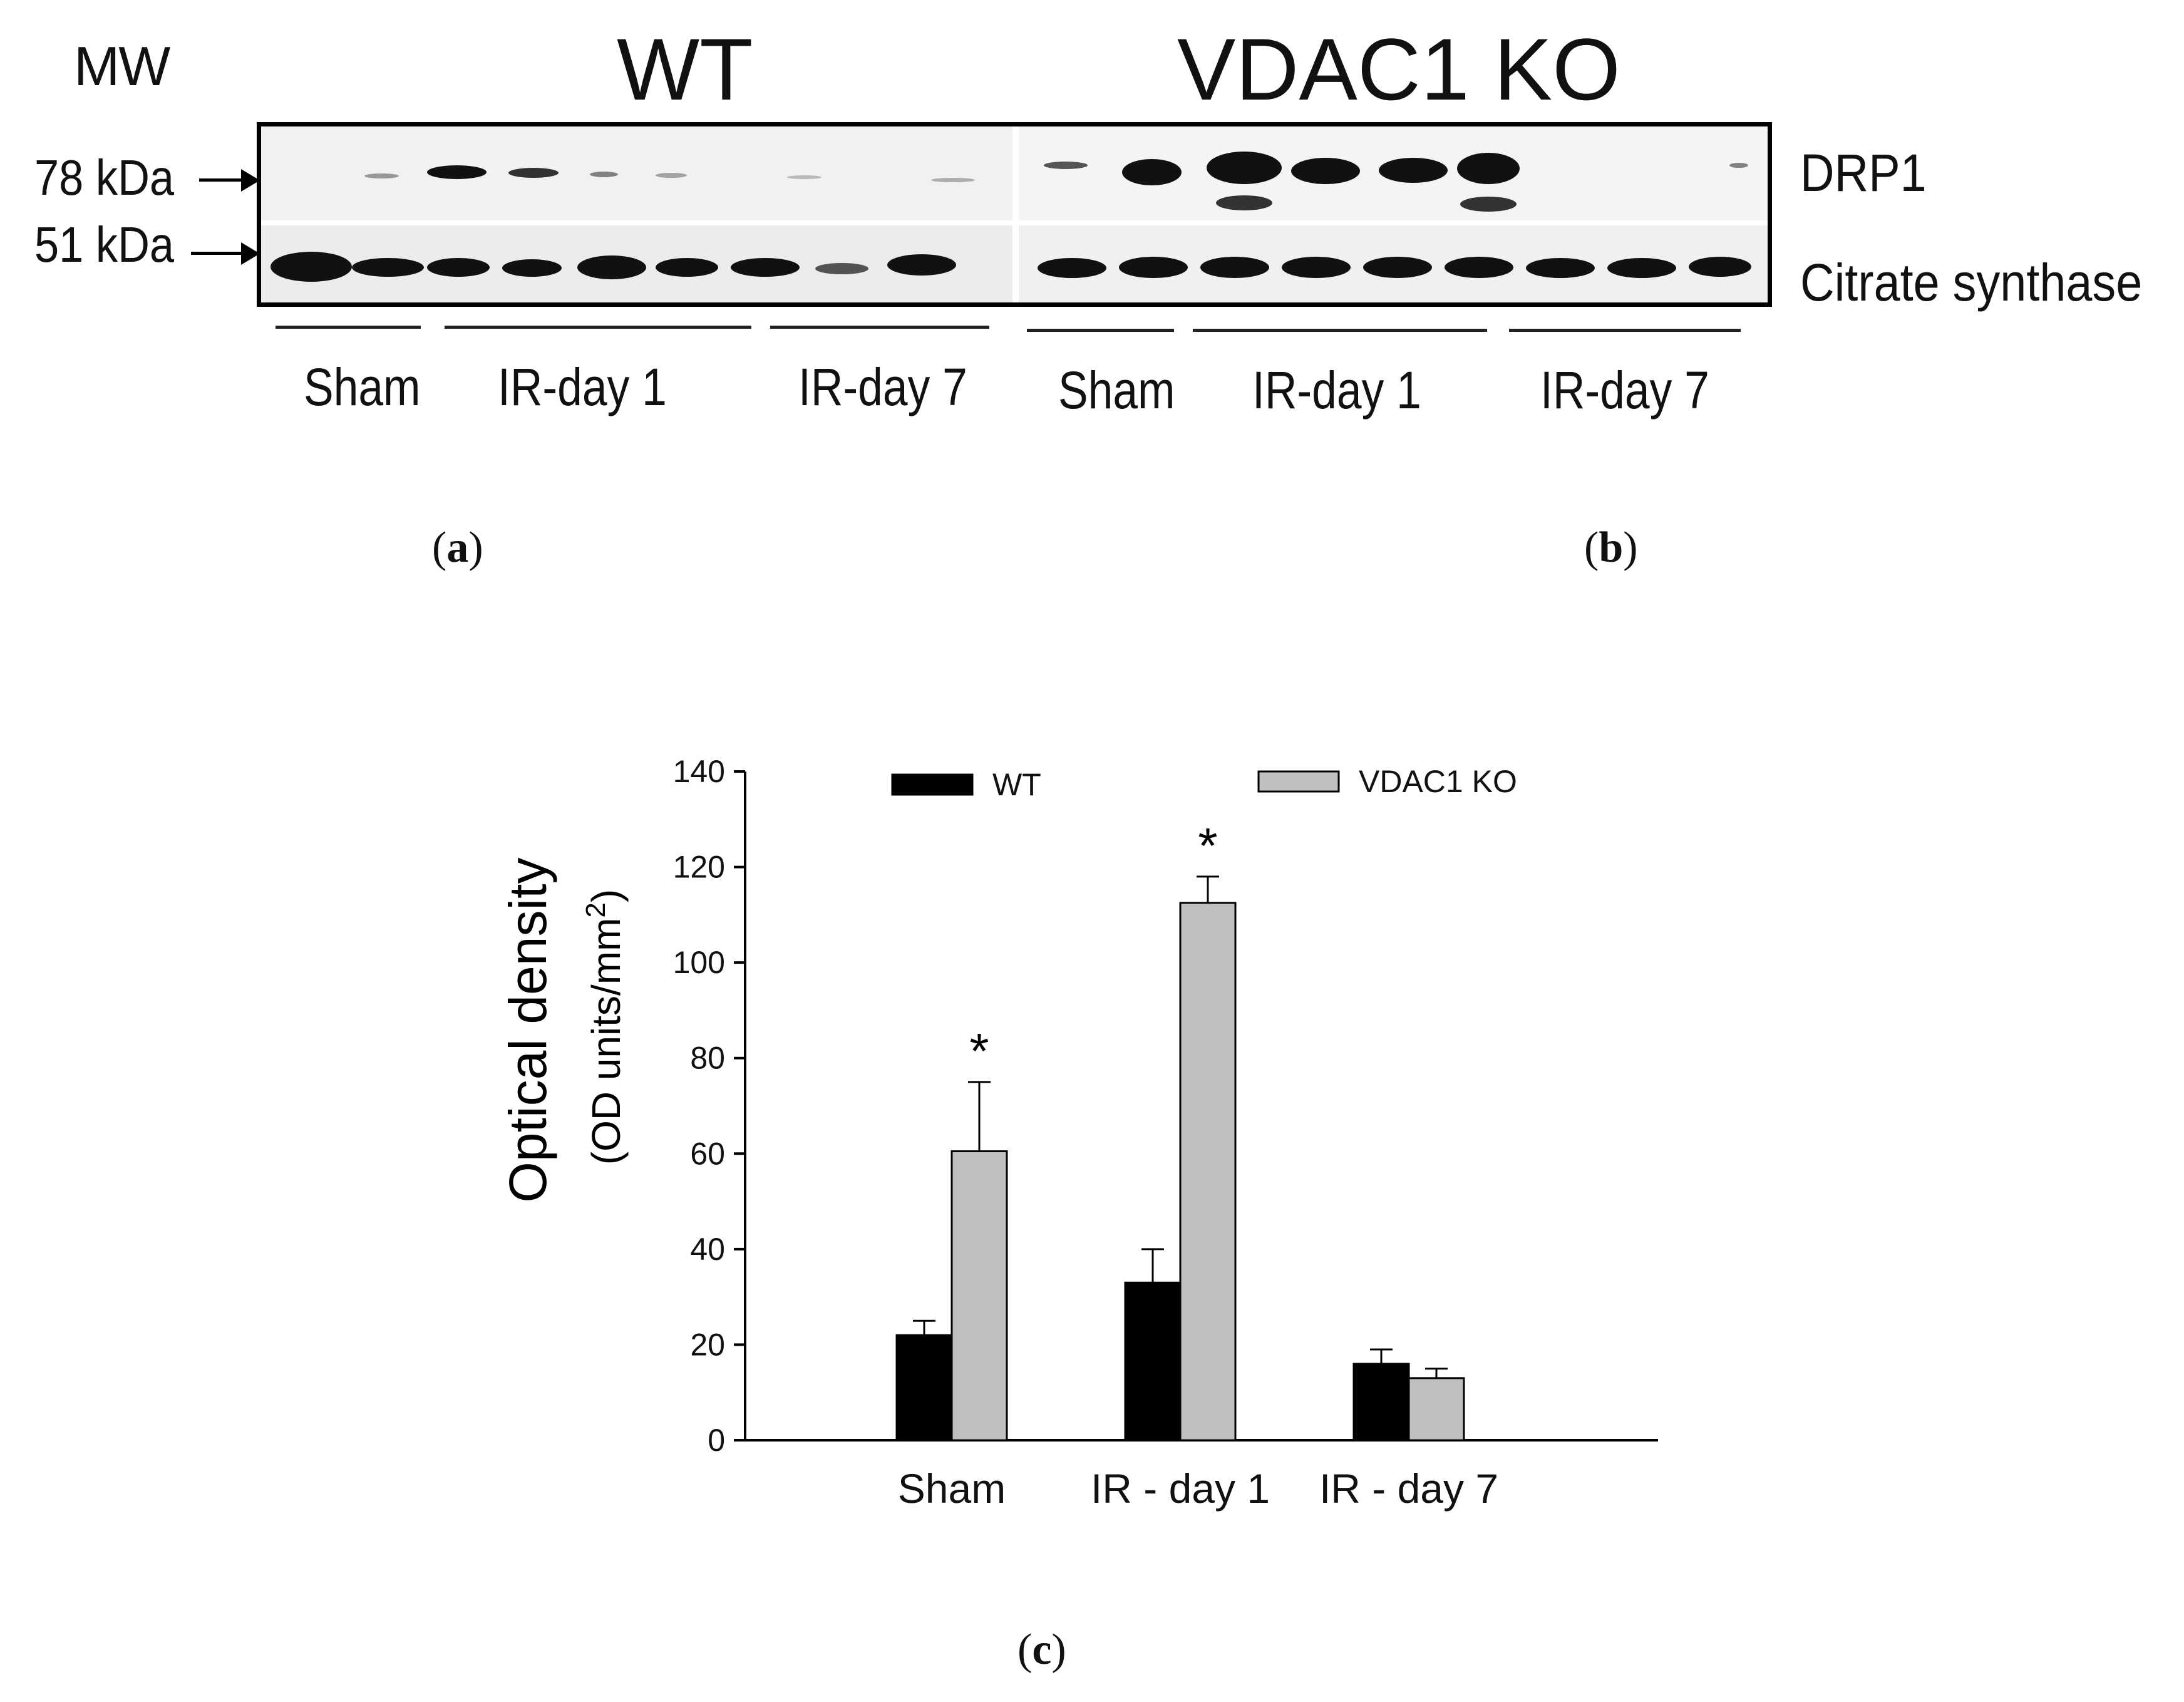 The height and width of the screenshot is (1702, 2184). What do you see at coordinates (685, 69) in the screenshot?
I see `wt-title: WT` at bounding box center [685, 69].